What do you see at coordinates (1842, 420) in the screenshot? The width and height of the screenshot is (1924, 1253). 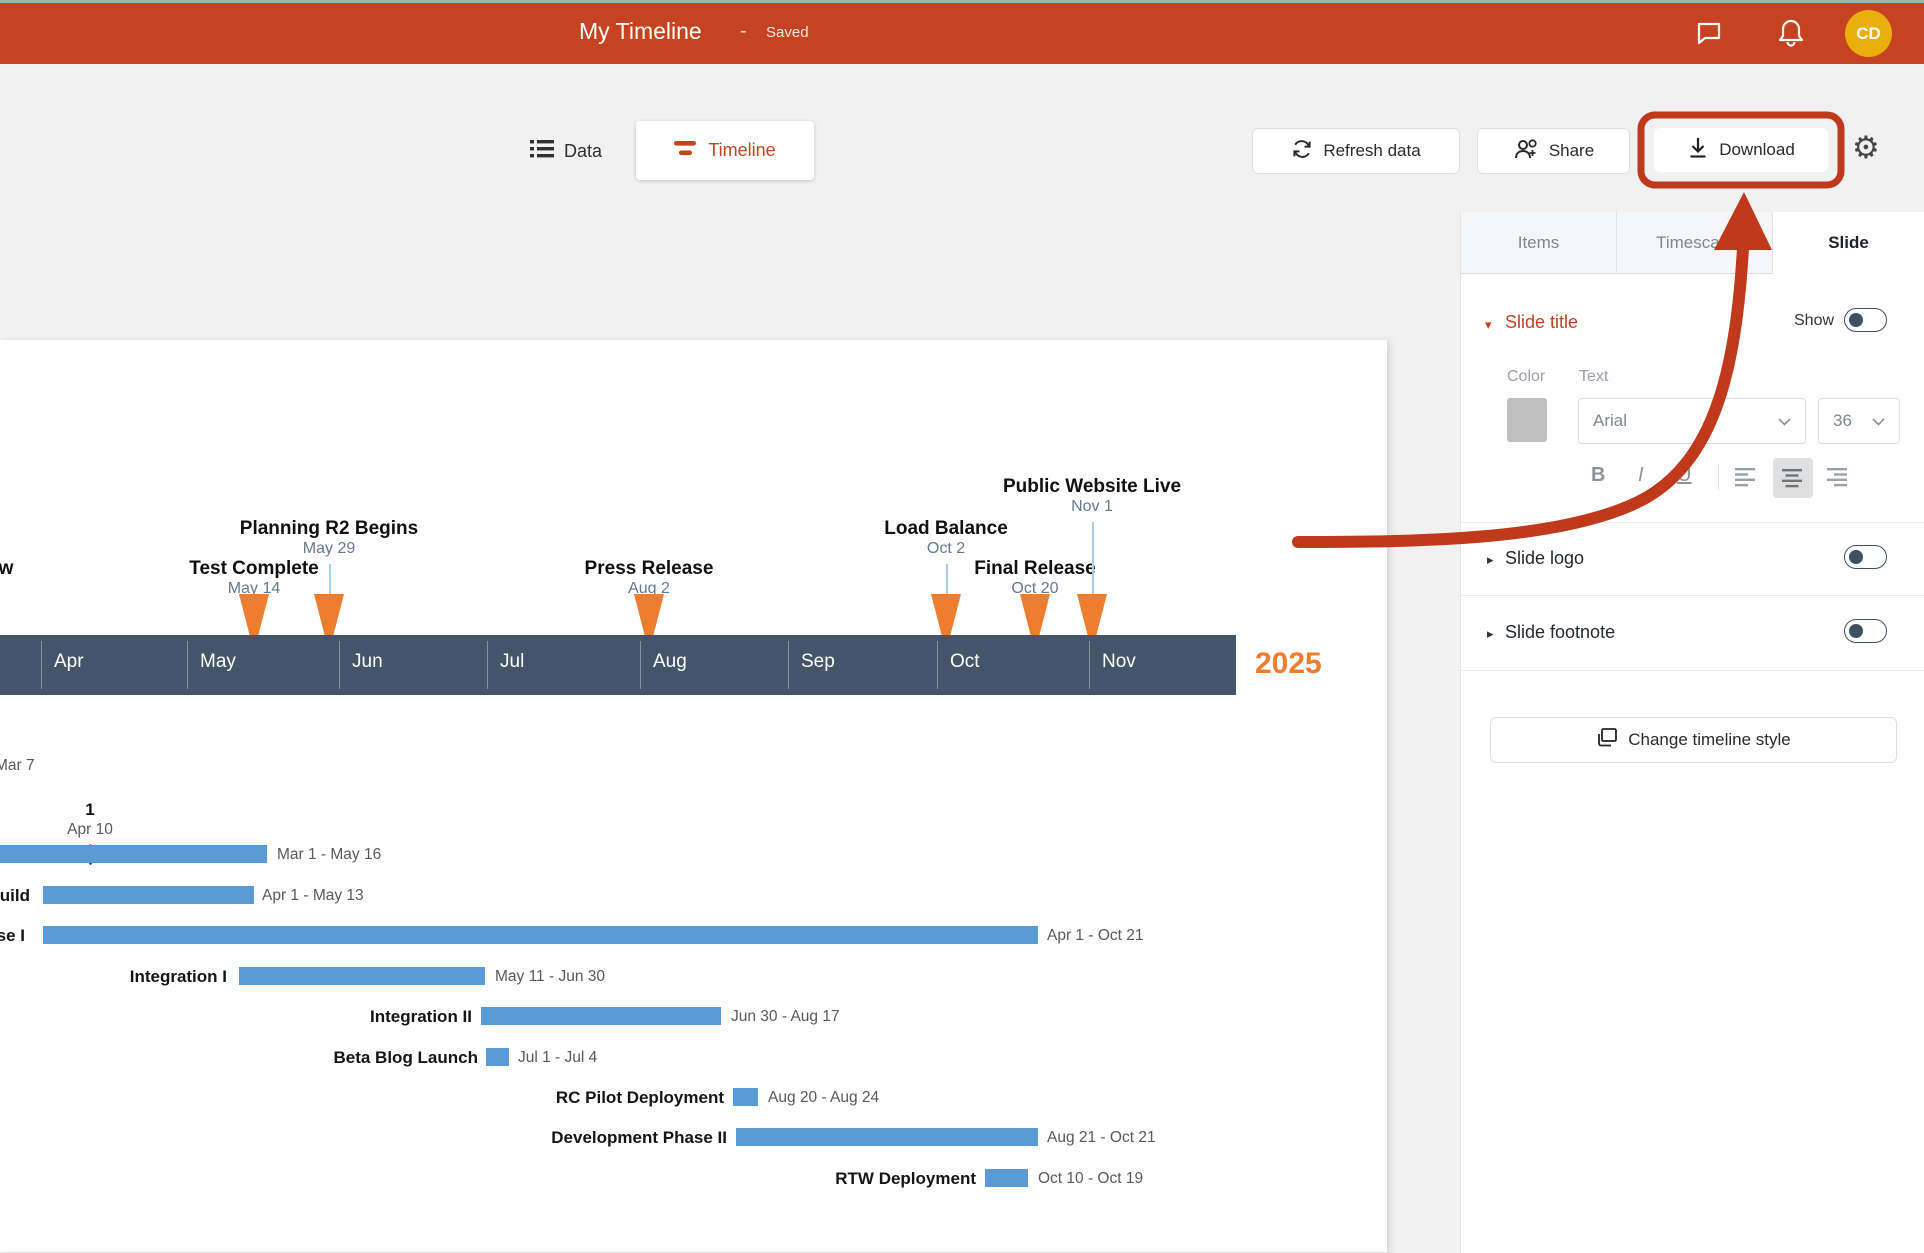 I see `font-size-value: 36` at bounding box center [1842, 420].